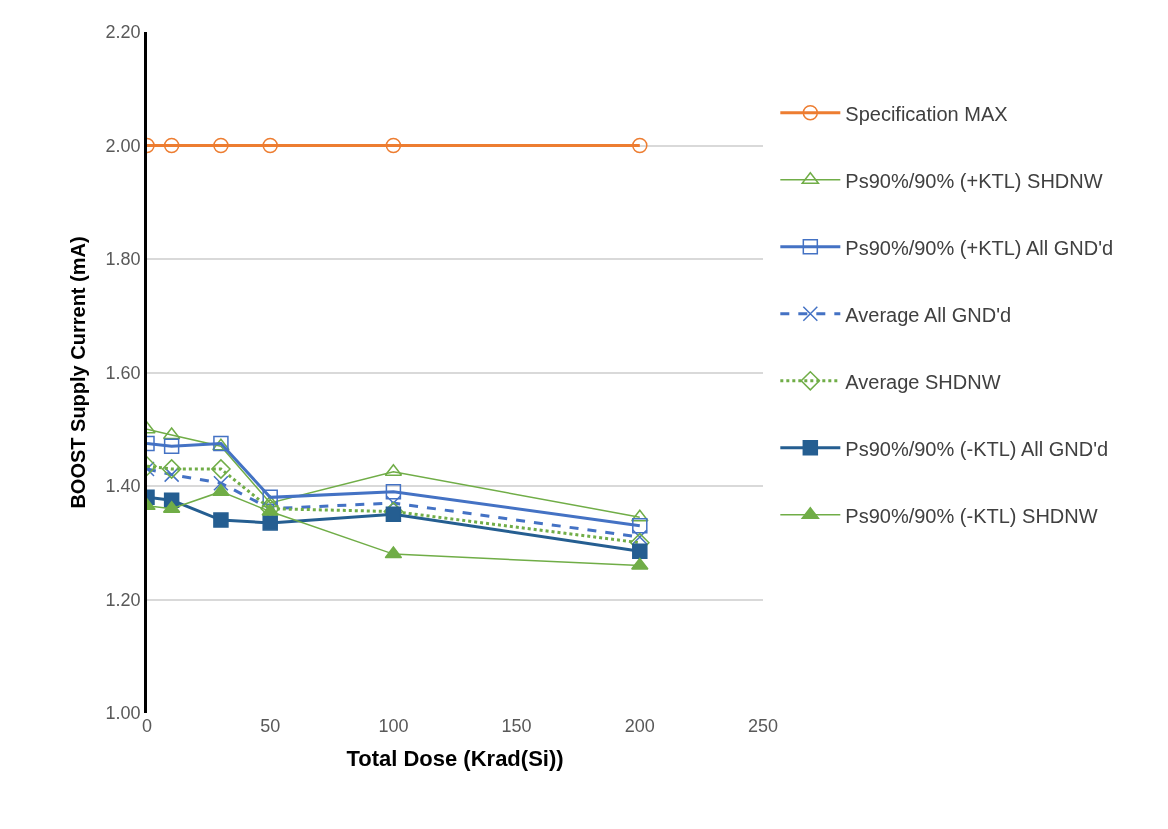  What do you see at coordinates (270, 726) in the screenshot?
I see `x-tick-label: 50` at bounding box center [270, 726].